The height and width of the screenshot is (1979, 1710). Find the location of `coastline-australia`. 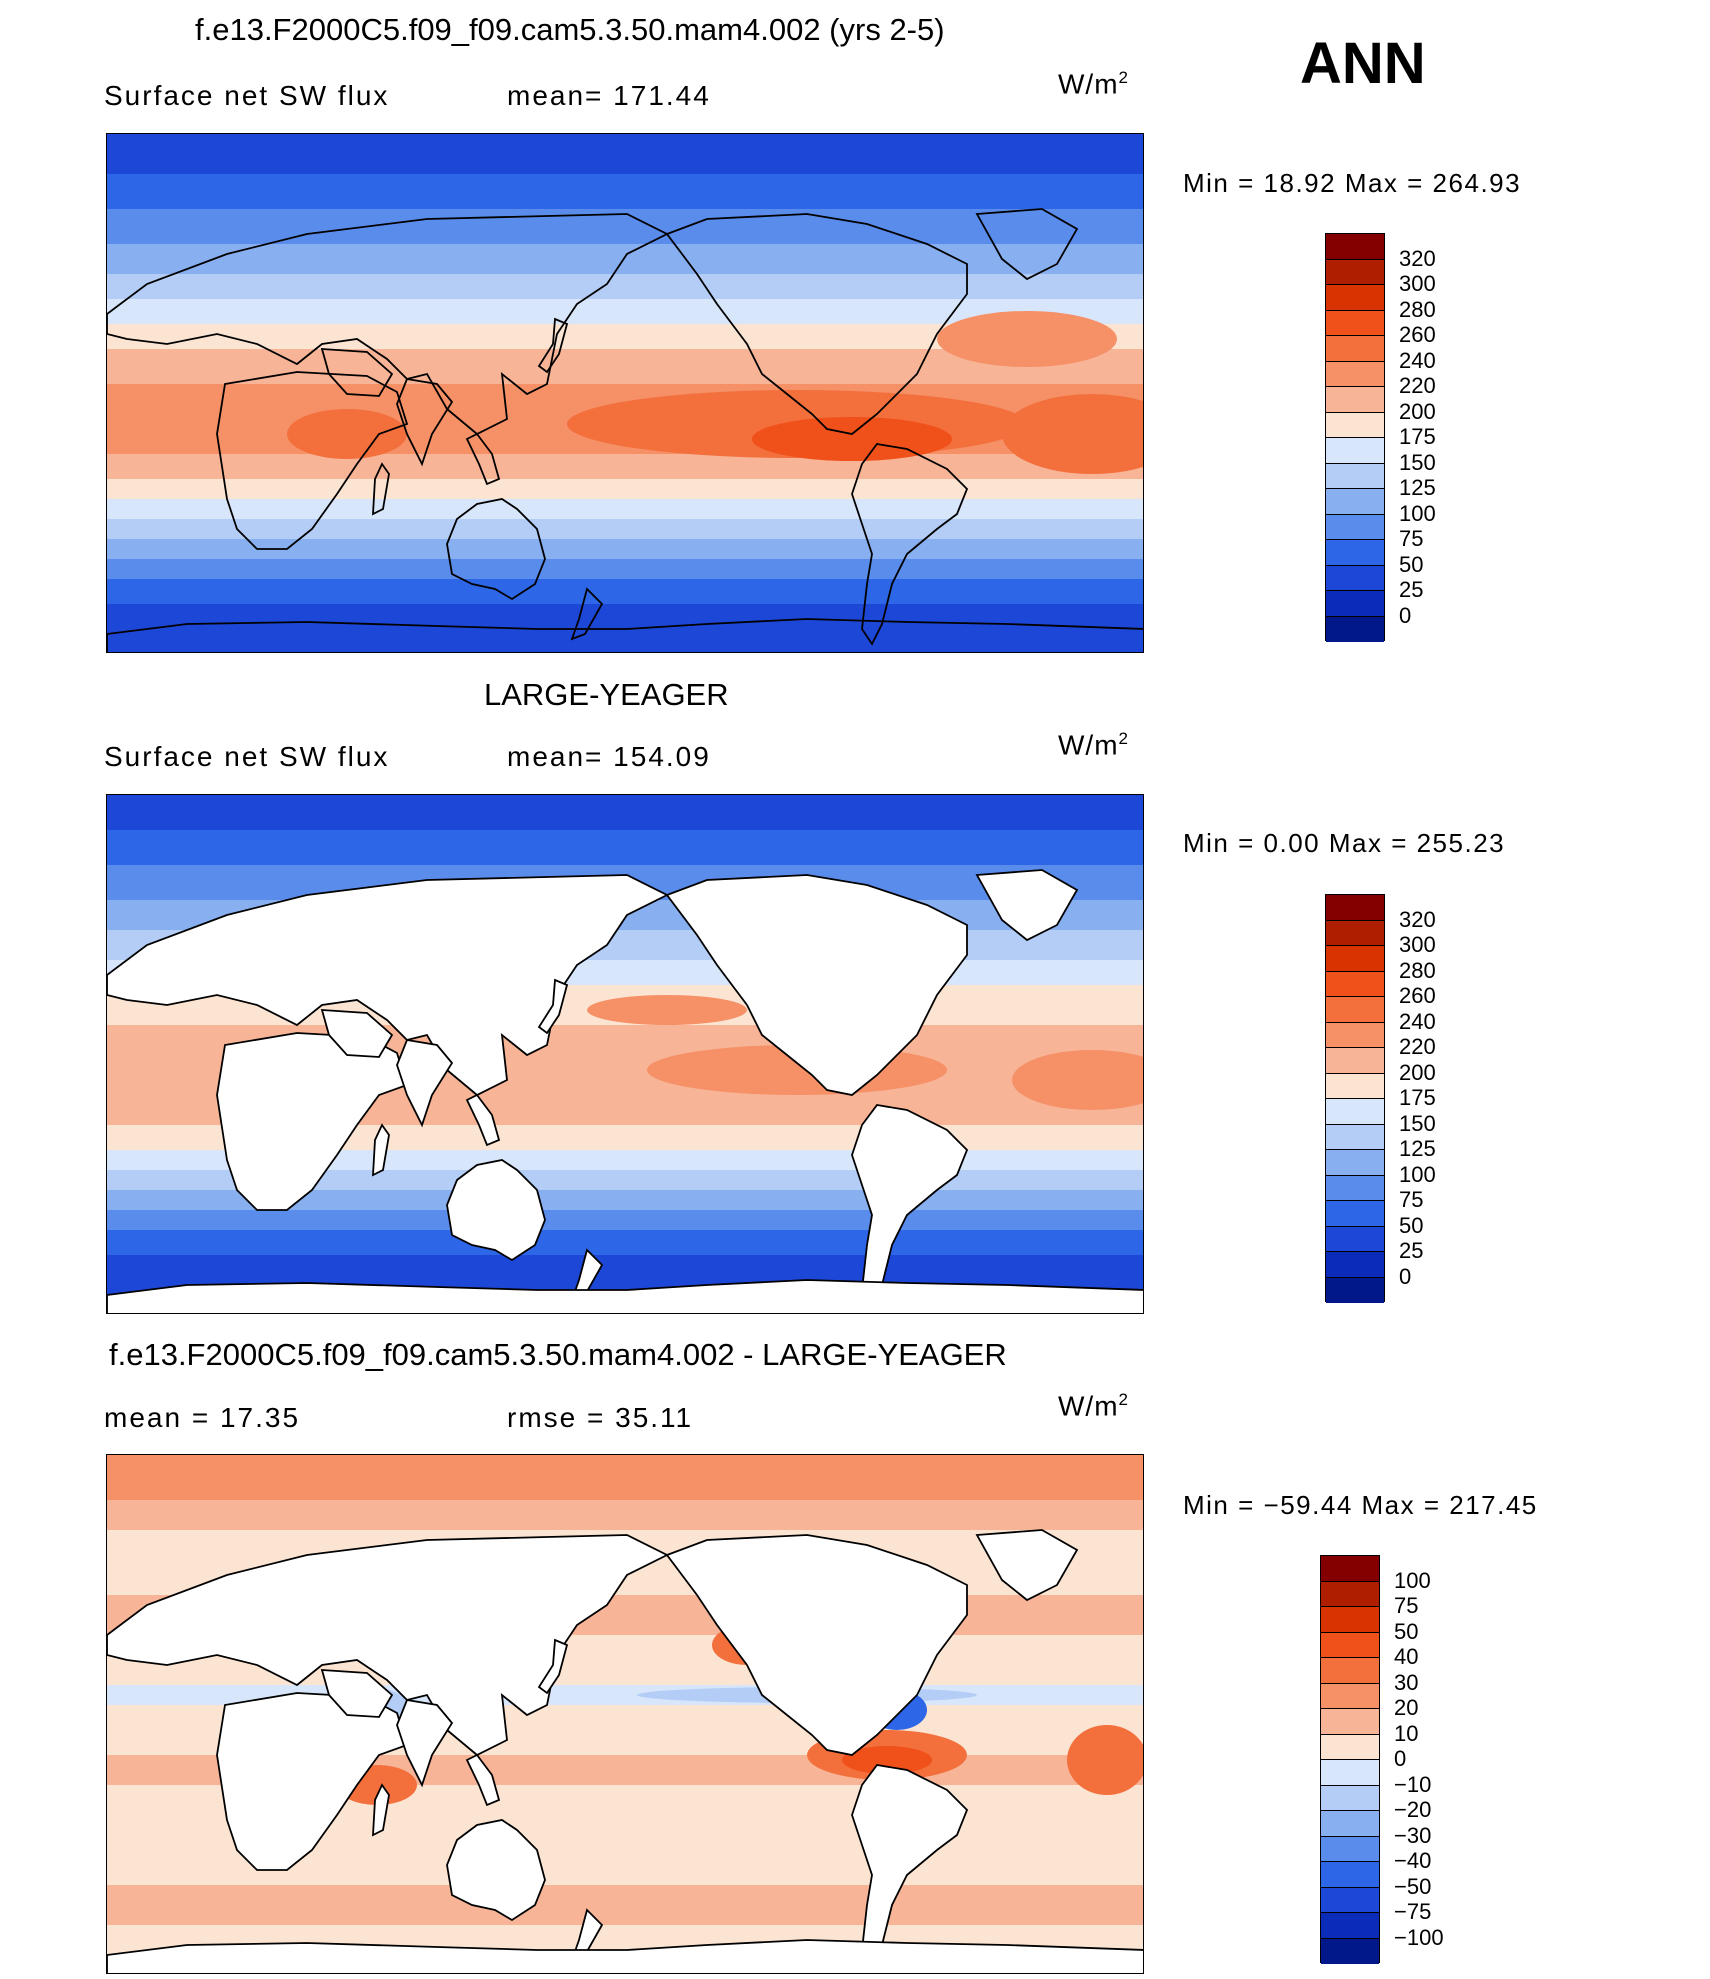

coastline-australia is located at coordinates (496, 1210).